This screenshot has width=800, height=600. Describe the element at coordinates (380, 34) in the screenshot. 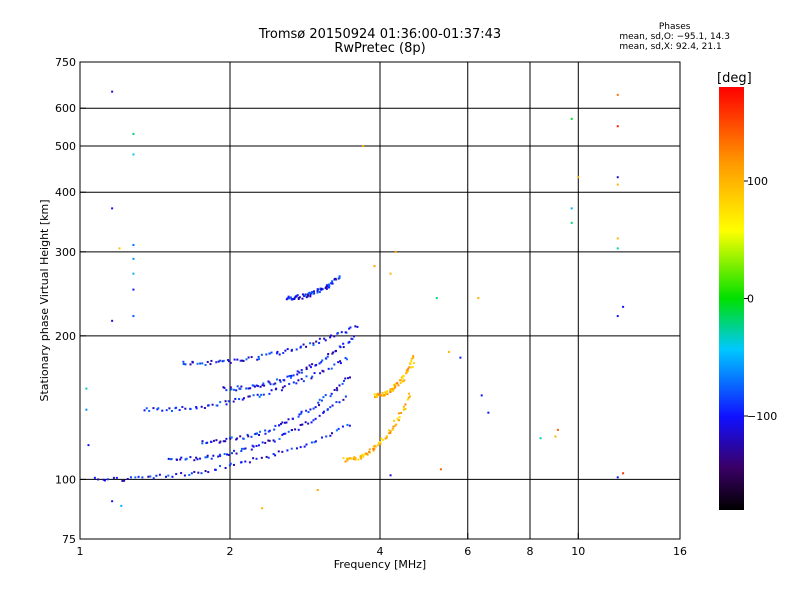

I see `chart-title: Tromsø 20150924 01:36:00-01:37:43` at that location.